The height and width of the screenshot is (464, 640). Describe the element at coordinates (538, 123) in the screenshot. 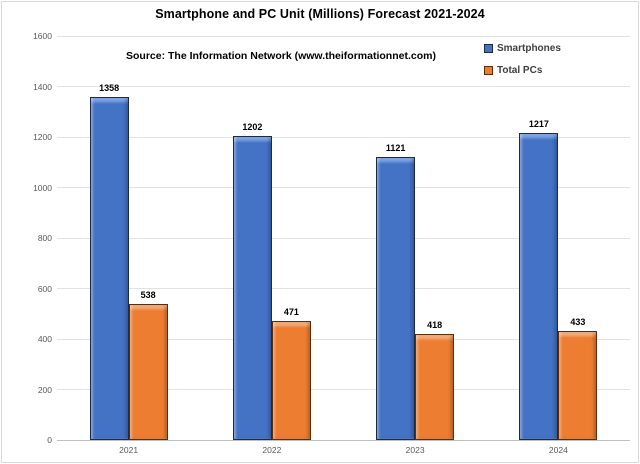

I see `value-label: 1217` at that location.